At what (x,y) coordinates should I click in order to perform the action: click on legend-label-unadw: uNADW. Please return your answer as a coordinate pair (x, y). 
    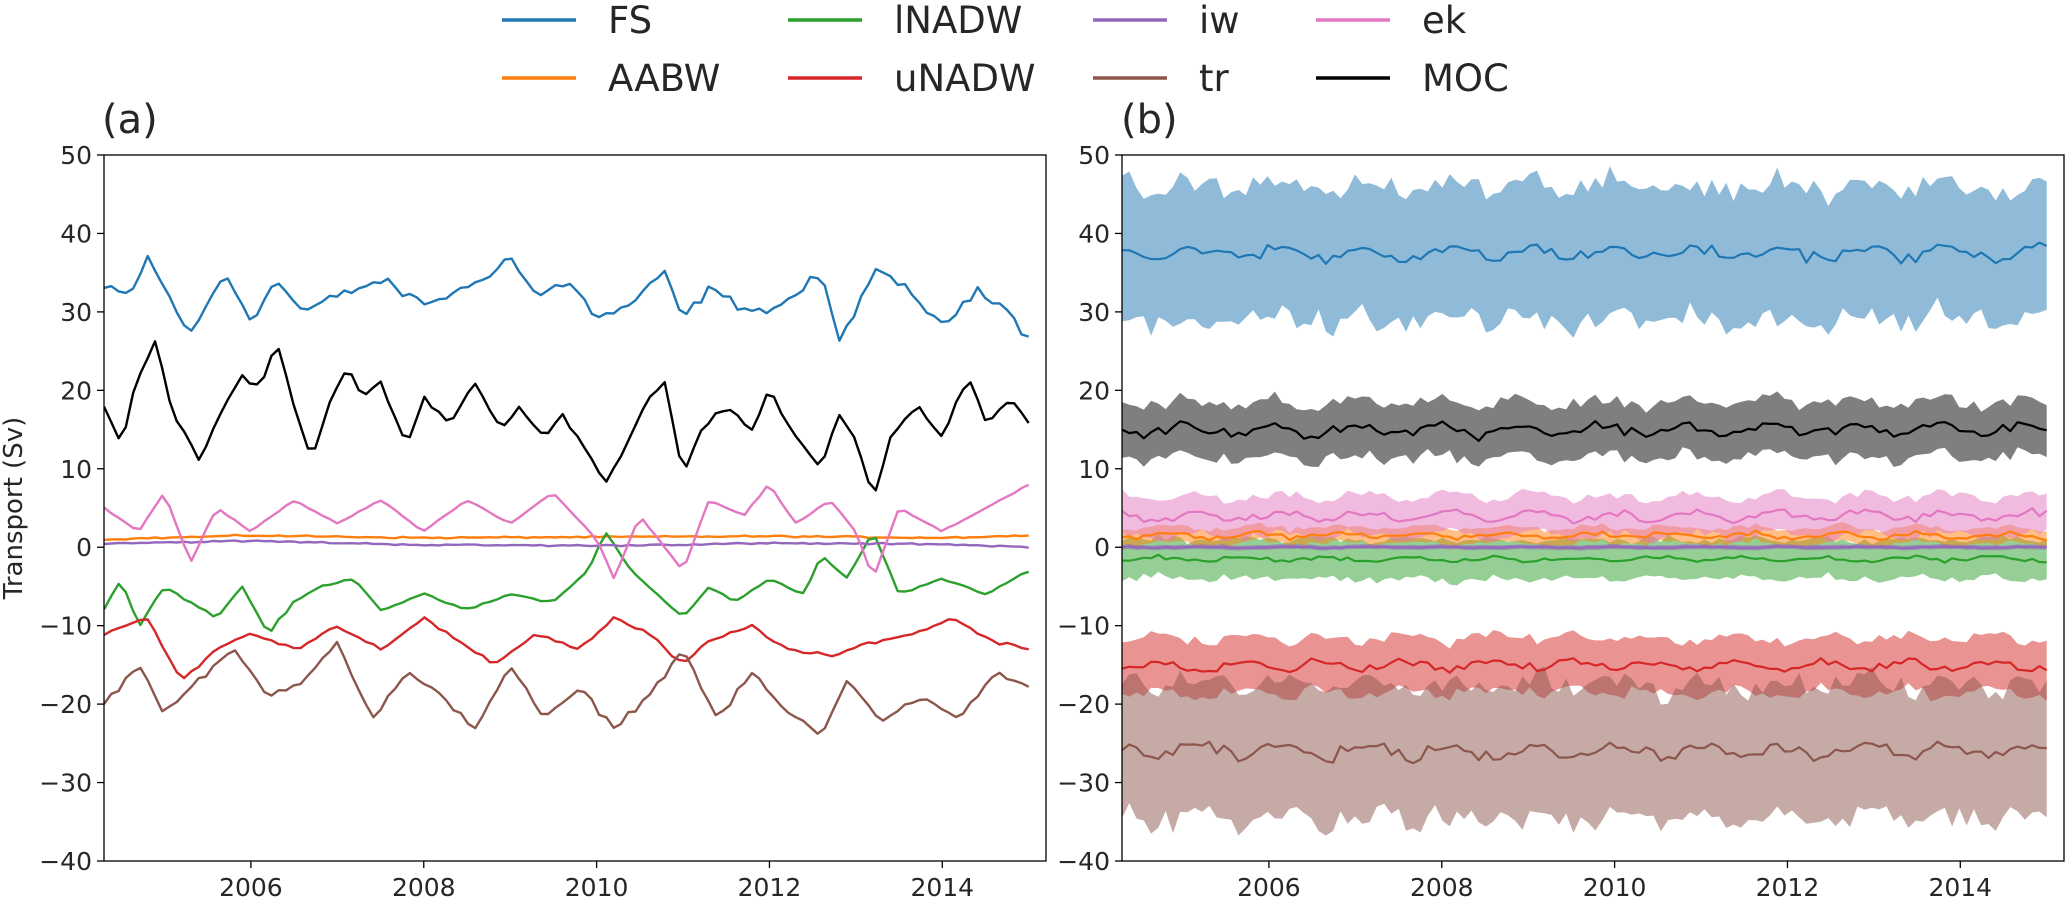
    Looking at the image, I should click on (965, 78).